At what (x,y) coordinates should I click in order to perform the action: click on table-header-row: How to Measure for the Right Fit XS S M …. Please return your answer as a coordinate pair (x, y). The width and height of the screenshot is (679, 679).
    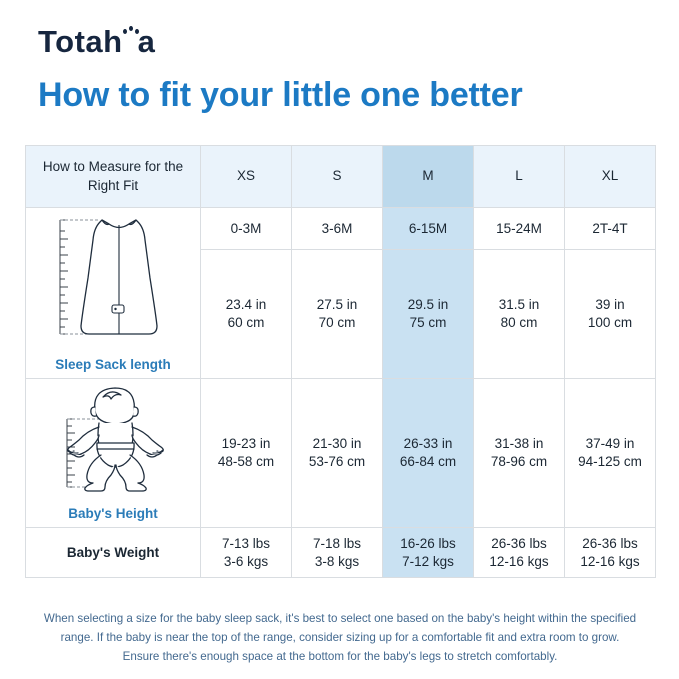
    Looking at the image, I should click on (340, 176).